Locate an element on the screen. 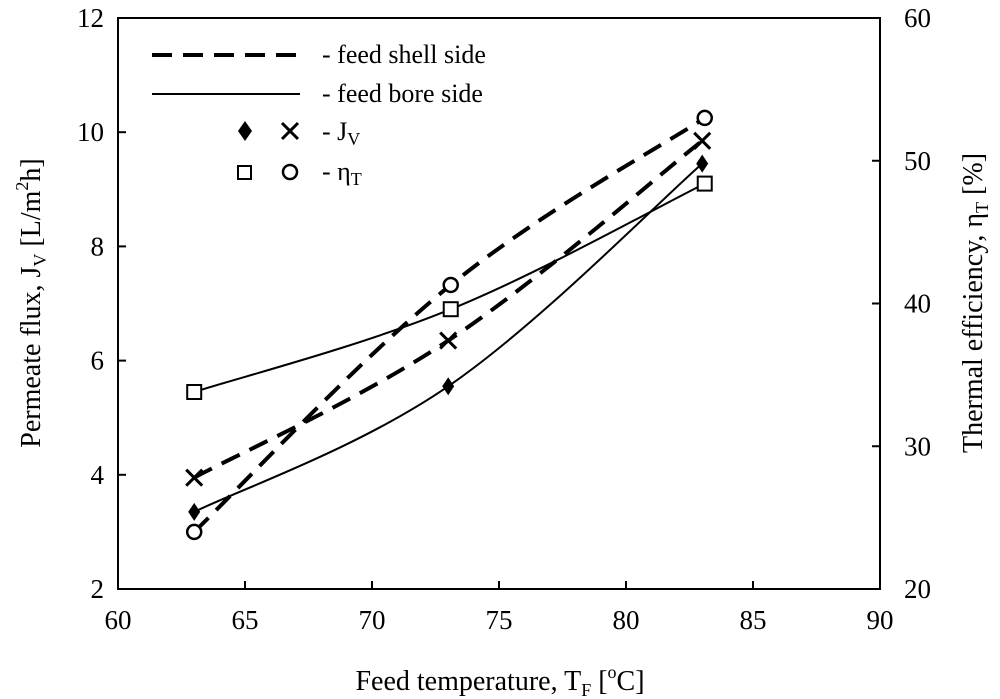 The height and width of the screenshot is (699, 1000). legend-eta-label: - ηT is located at coordinates (342, 173).